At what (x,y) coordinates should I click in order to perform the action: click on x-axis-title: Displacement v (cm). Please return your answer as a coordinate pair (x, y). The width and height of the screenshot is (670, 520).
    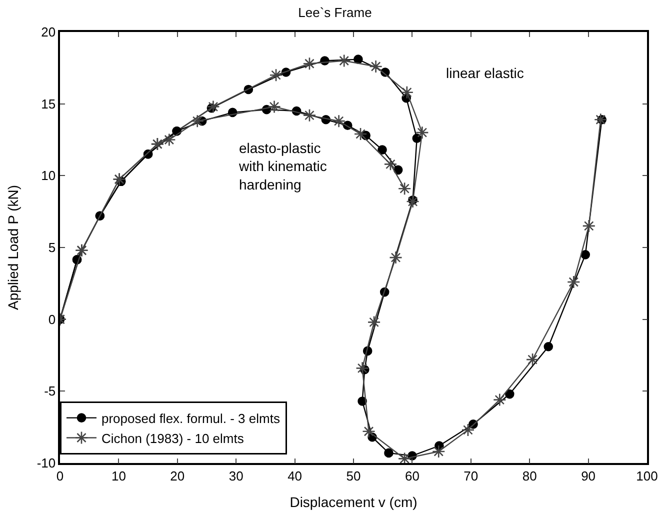
    Looking at the image, I should click on (354, 502).